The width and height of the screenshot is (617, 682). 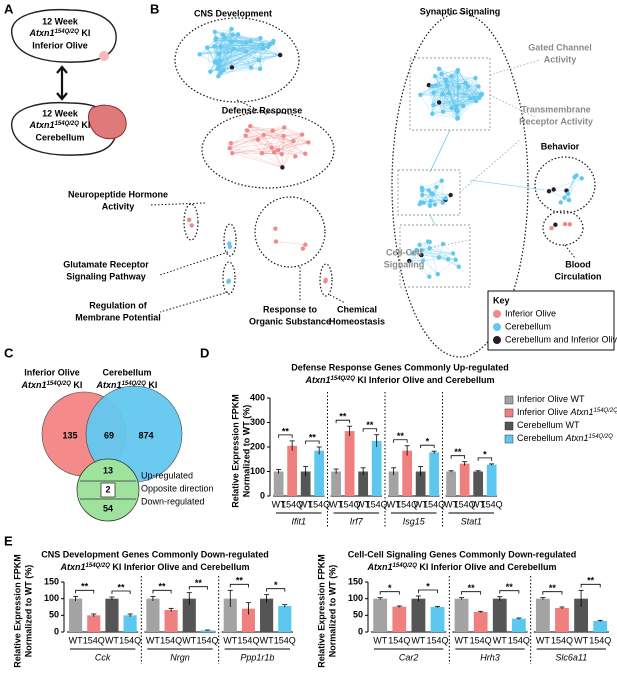 I want to click on y-tick-label: 200, so click(x=257, y=446).